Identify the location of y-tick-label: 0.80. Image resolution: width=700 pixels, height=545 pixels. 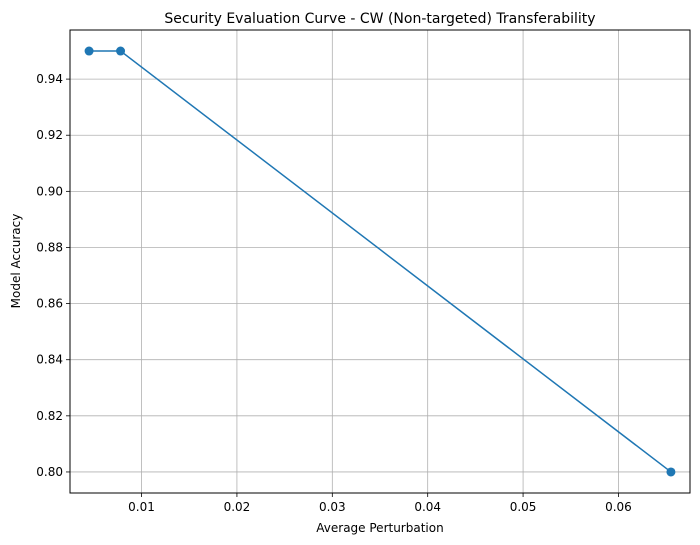
(49, 472).